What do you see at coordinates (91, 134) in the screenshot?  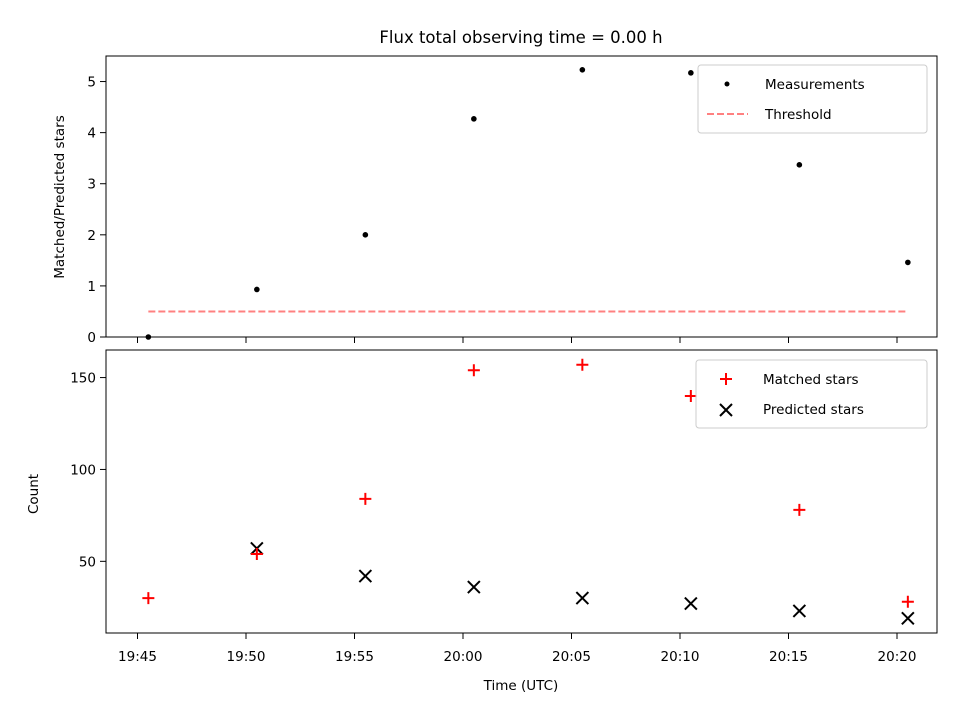 I see `y-tick-label: 4` at bounding box center [91, 134].